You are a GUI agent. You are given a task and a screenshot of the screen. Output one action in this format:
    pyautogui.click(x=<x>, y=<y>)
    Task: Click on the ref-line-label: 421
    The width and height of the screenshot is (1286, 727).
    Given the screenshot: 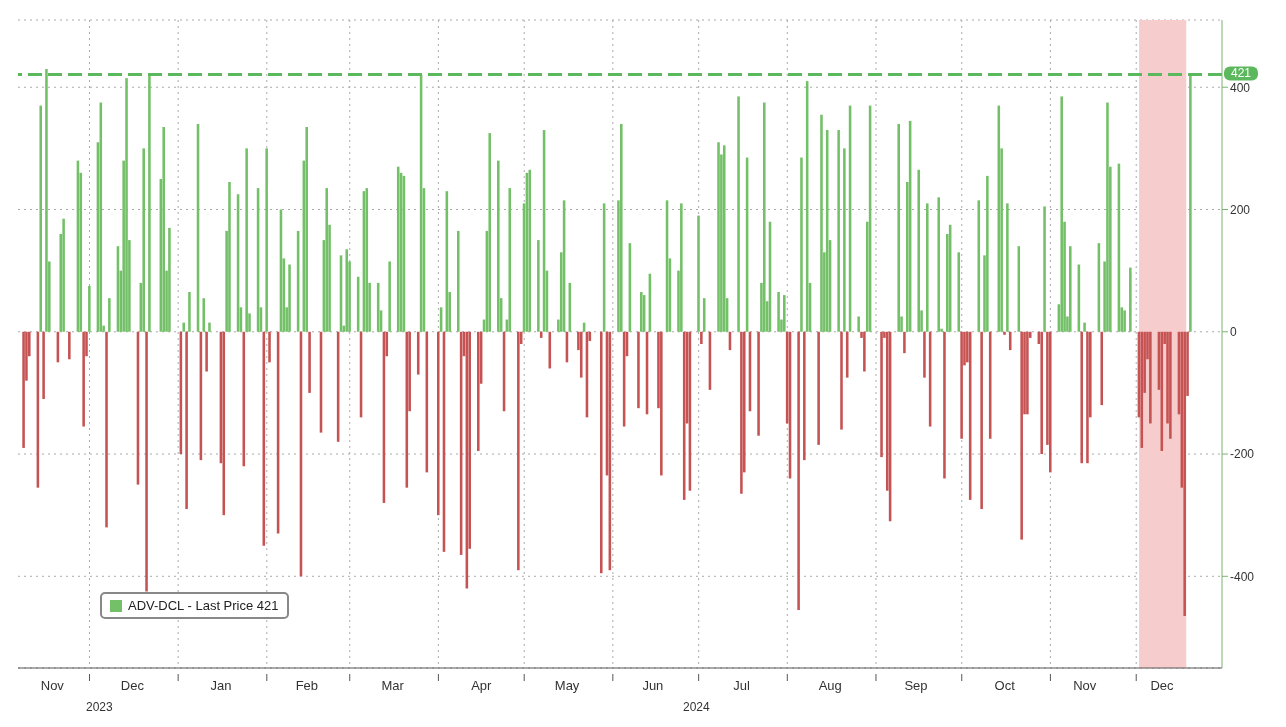 What is the action you would take?
    pyautogui.click(x=1241, y=73)
    